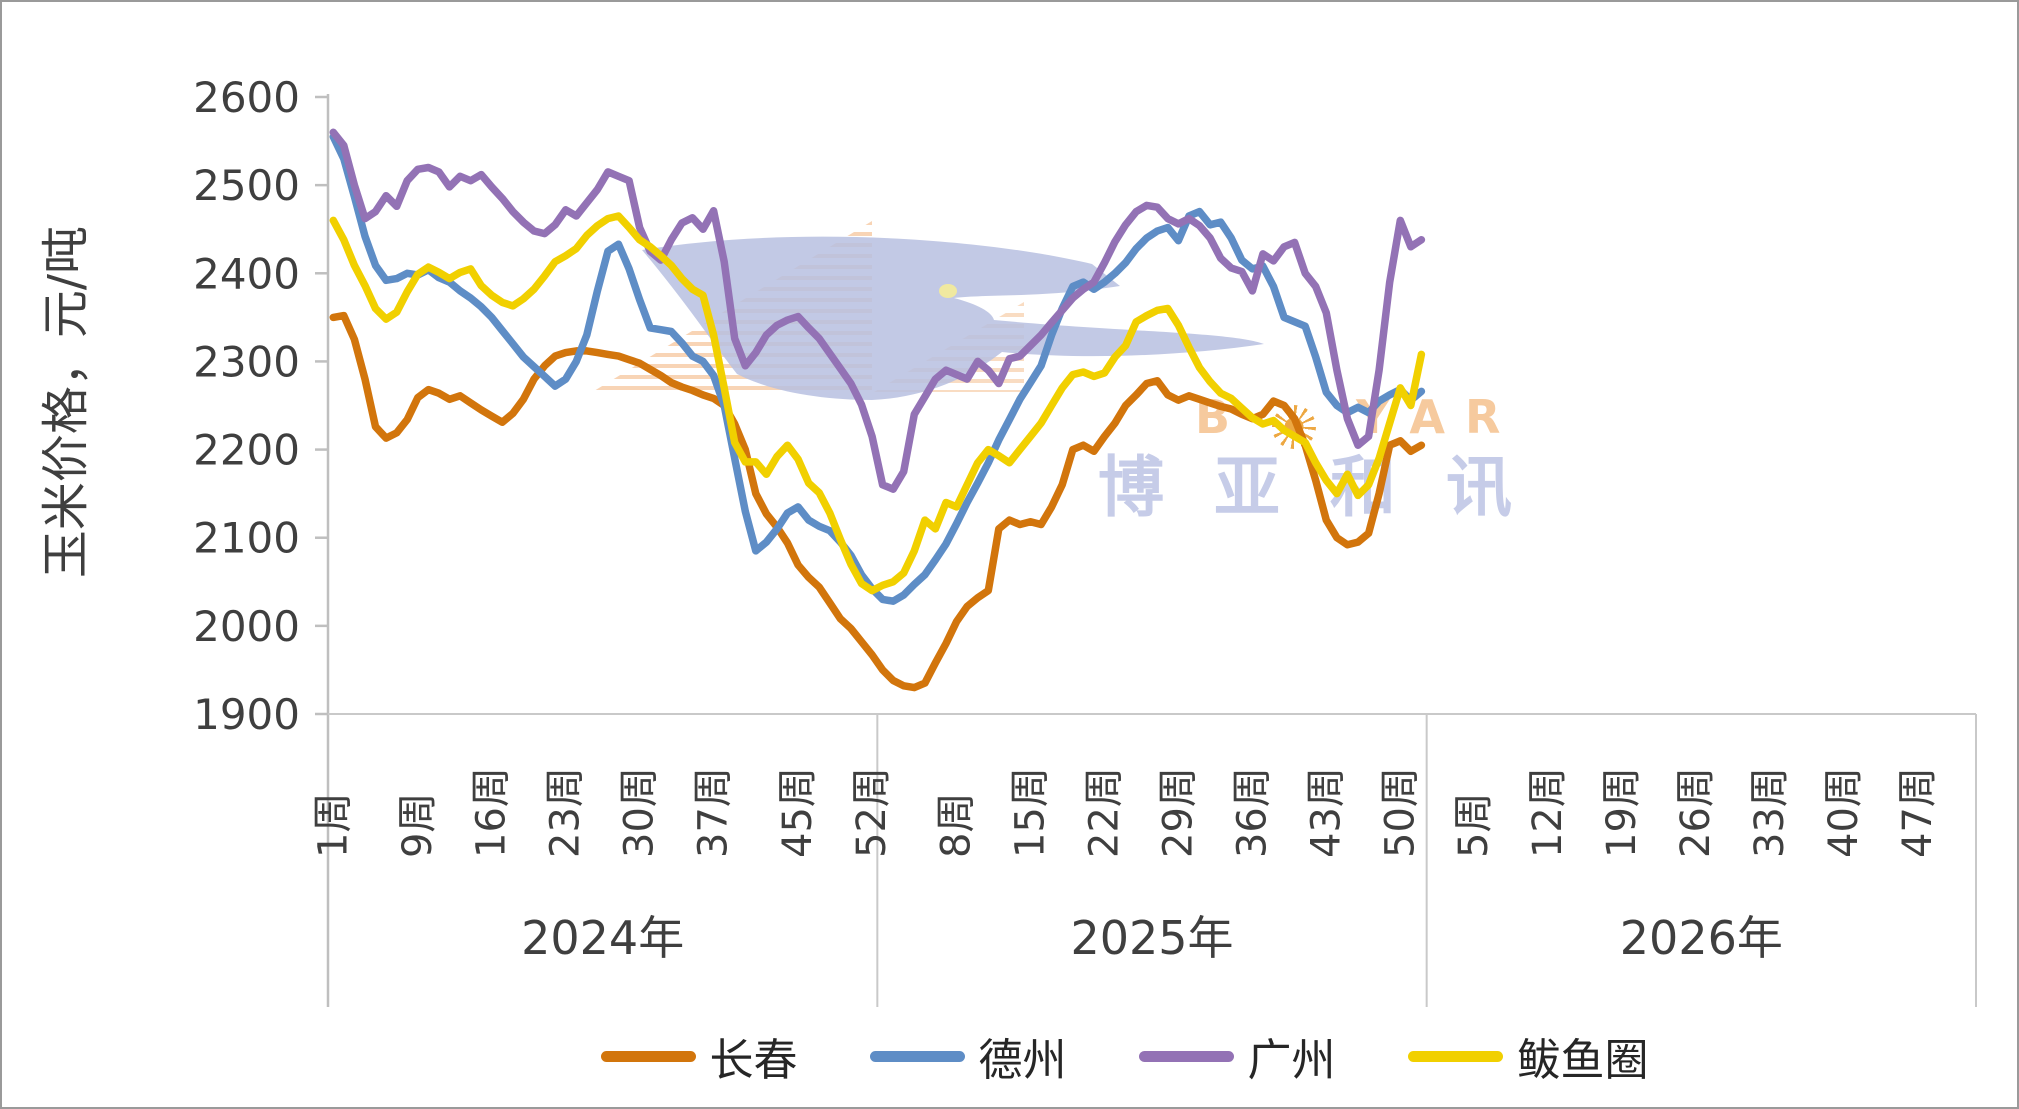 This screenshot has height=1109, width=2019. Describe the element at coordinates (492, 812) in the screenshot. I see `x-week-tick-label: 16周` at that location.